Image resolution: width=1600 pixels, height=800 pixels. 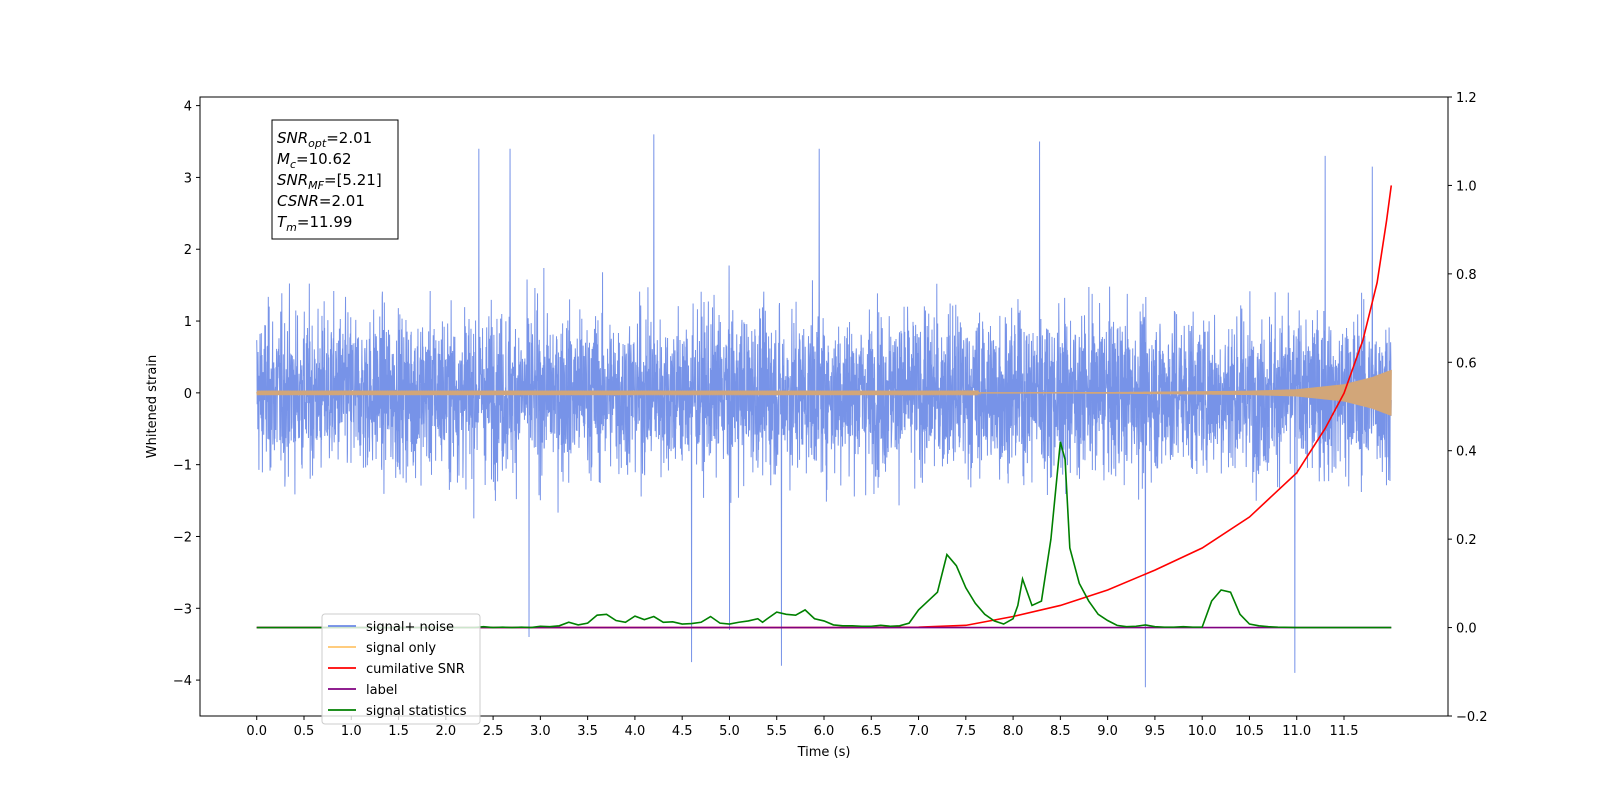 I want to click on x-tick-label: 1.5, so click(x=398, y=731).